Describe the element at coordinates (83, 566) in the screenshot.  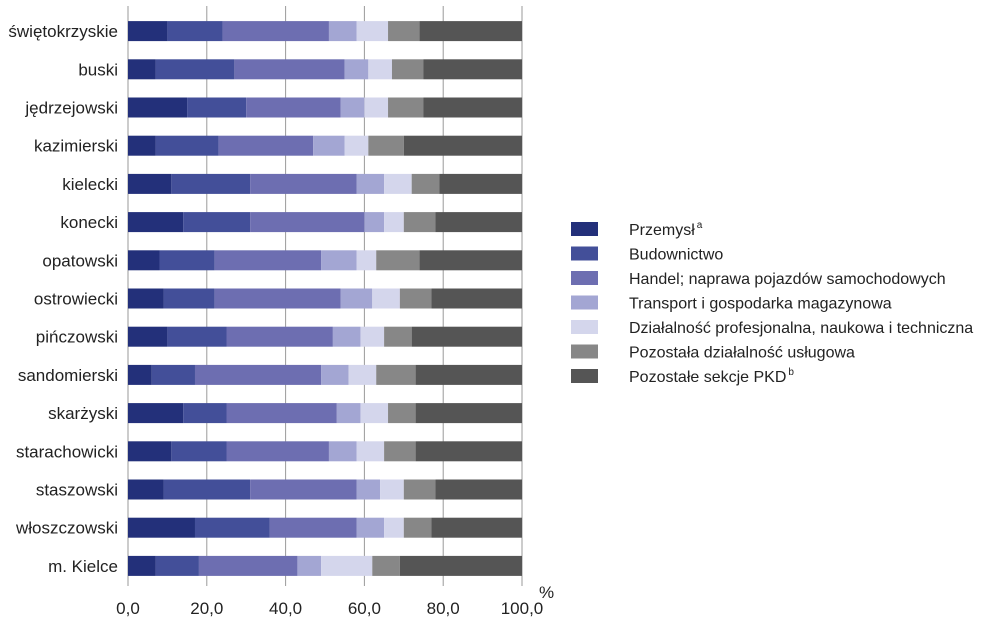
I see `category-label: m. Kielce` at that location.